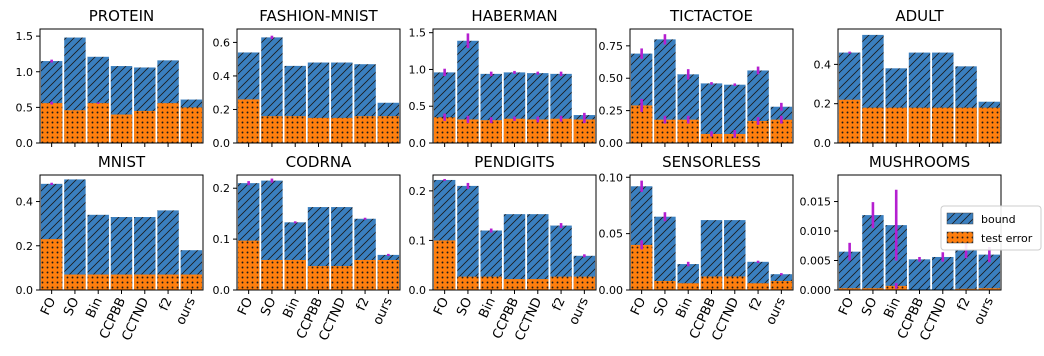 The height and width of the screenshot is (356, 1044). What do you see at coordinates (919, 162) in the screenshot?
I see `panel-title: MUSHROOMS` at bounding box center [919, 162].